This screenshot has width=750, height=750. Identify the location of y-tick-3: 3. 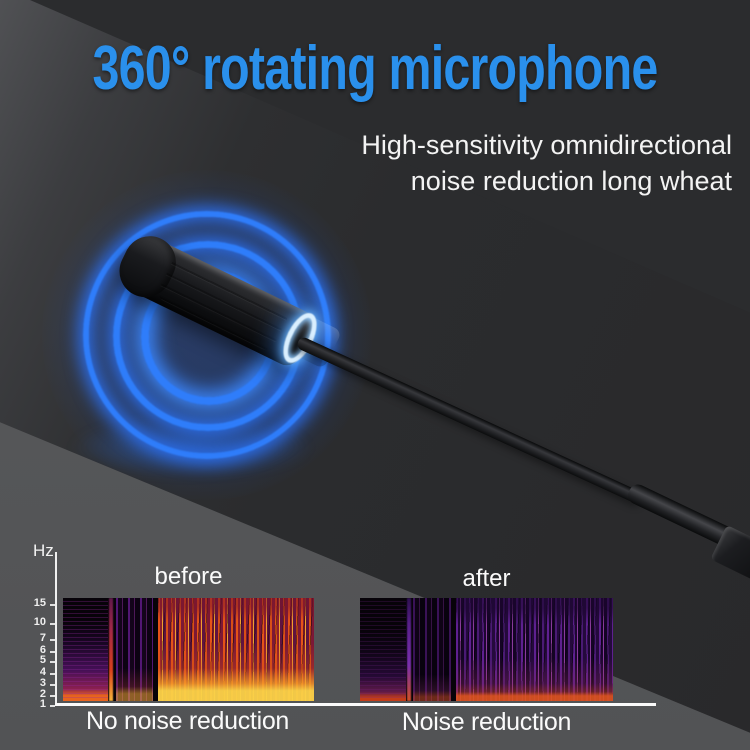
(35, 683).